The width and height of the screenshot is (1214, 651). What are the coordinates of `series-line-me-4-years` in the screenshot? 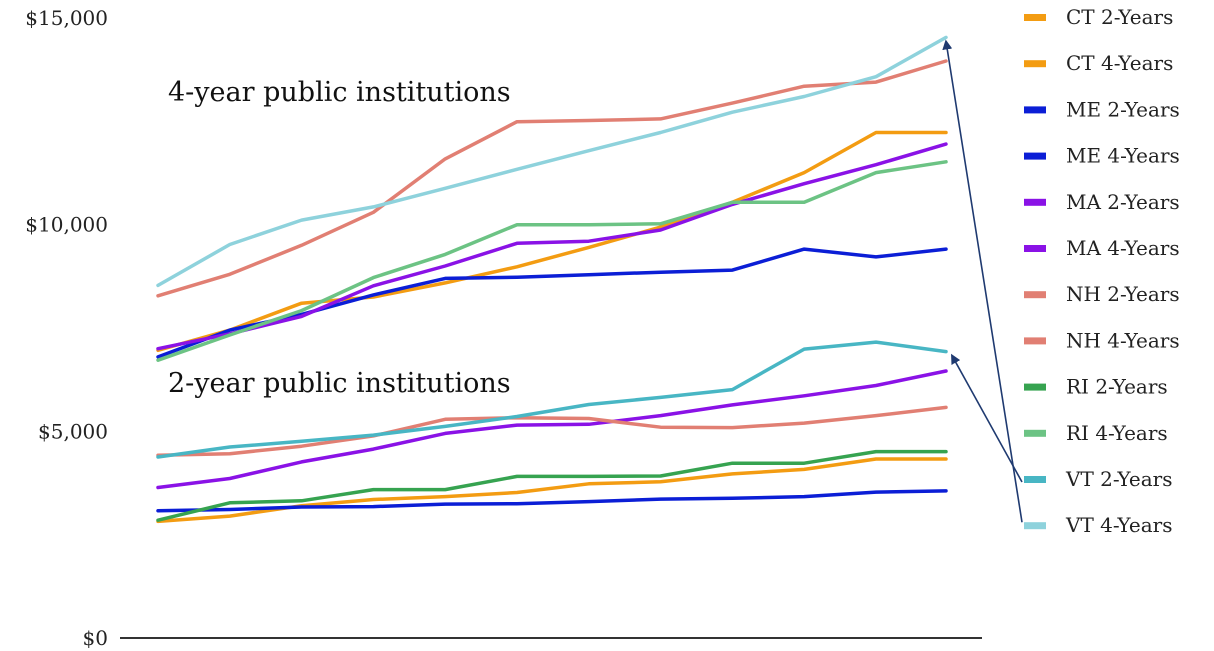 It's located at (552, 303).